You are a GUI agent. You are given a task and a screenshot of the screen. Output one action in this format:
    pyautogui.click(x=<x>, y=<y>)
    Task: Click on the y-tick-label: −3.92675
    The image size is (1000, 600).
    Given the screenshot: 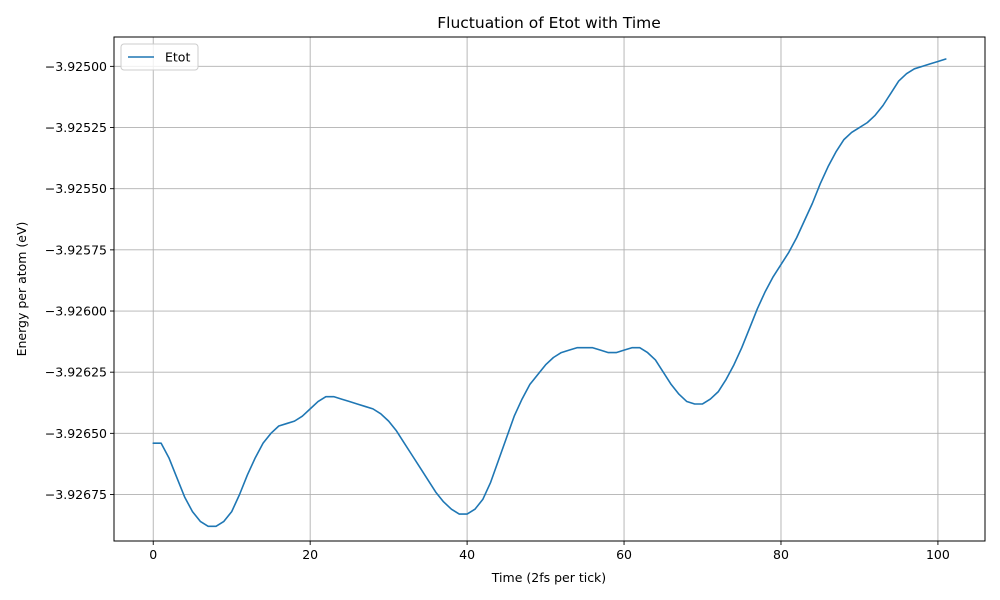 What is the action you would take?
    pyautogui.click(x=76, y=494)
    